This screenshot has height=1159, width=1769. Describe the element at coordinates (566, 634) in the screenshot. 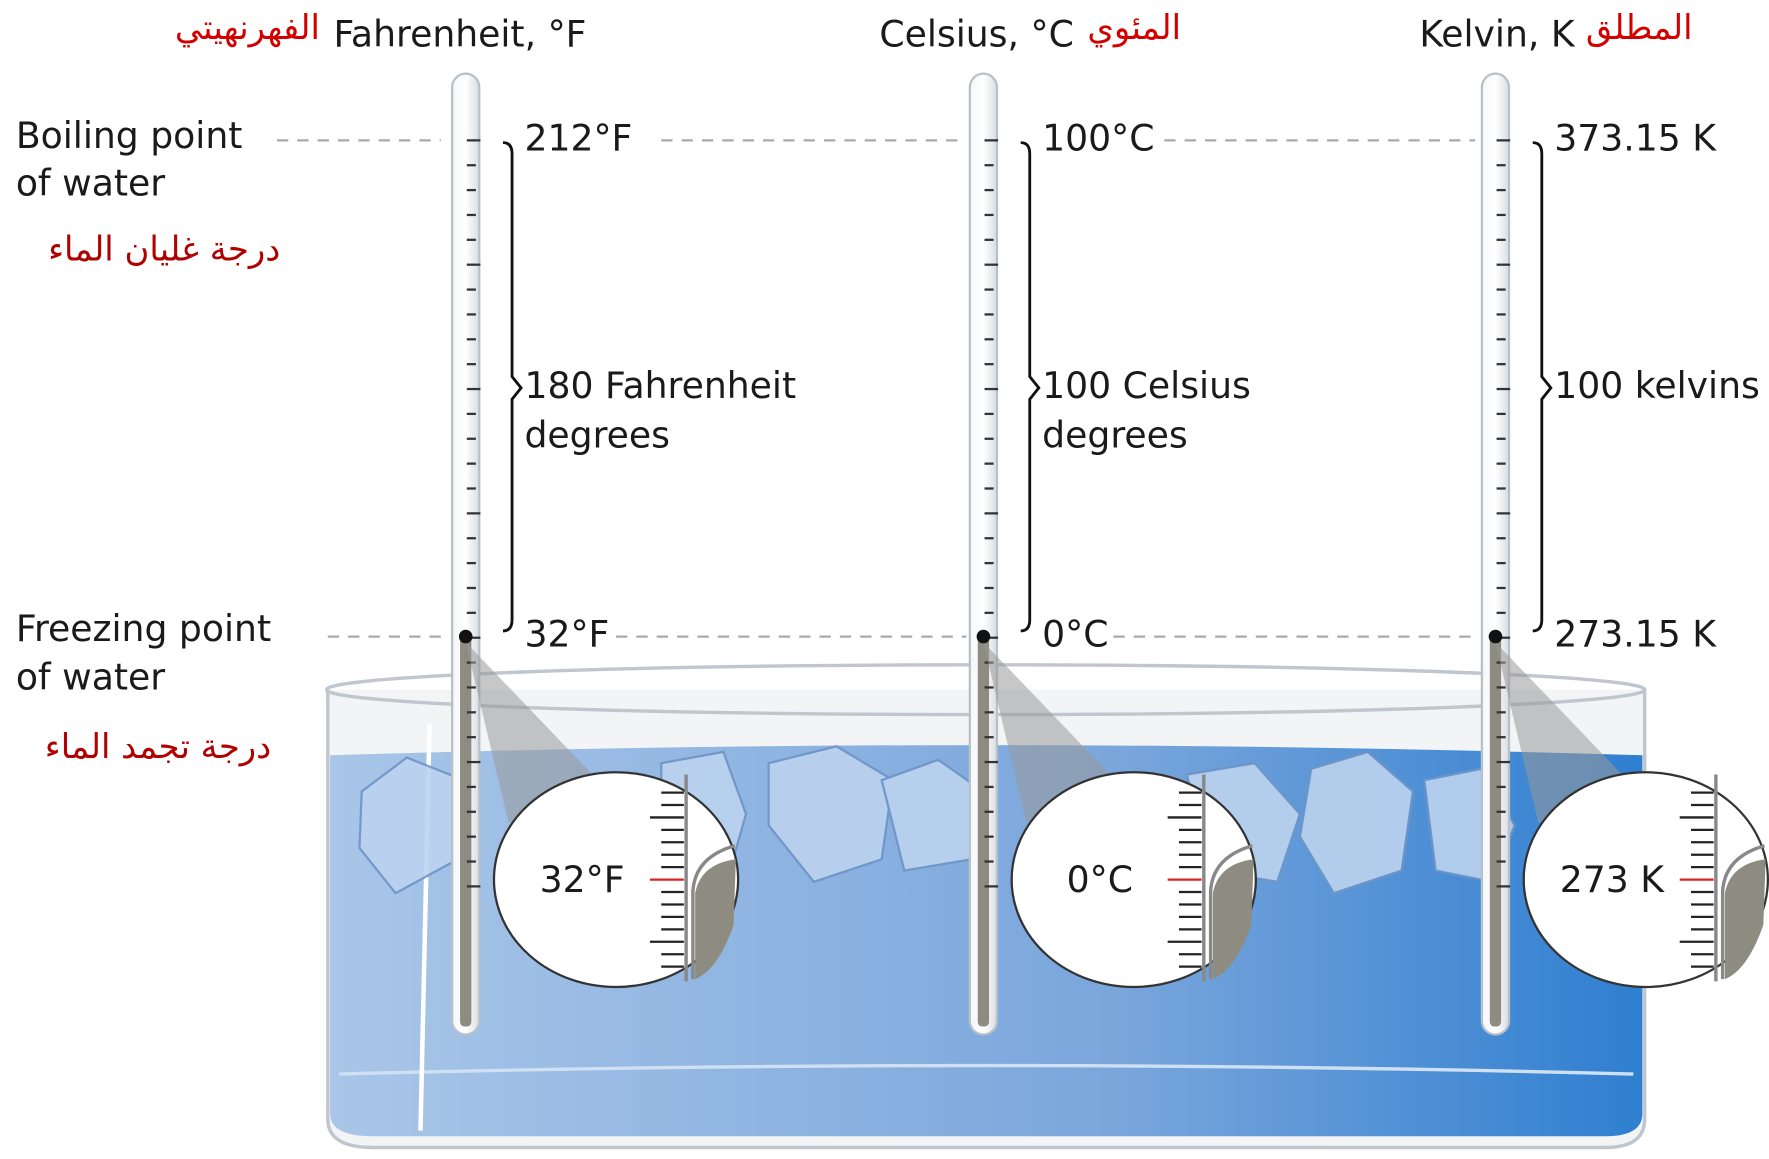

I see `freezing-value: 32°F` at that location.